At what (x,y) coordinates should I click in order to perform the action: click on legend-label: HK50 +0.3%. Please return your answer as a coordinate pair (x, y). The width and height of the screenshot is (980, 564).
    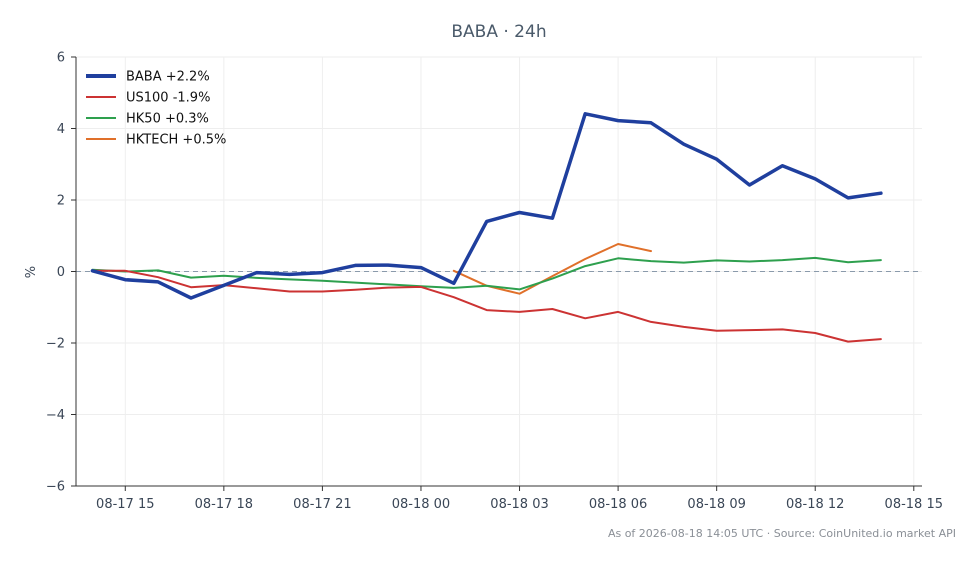
    Looking at the image, I should click on (167, 119).